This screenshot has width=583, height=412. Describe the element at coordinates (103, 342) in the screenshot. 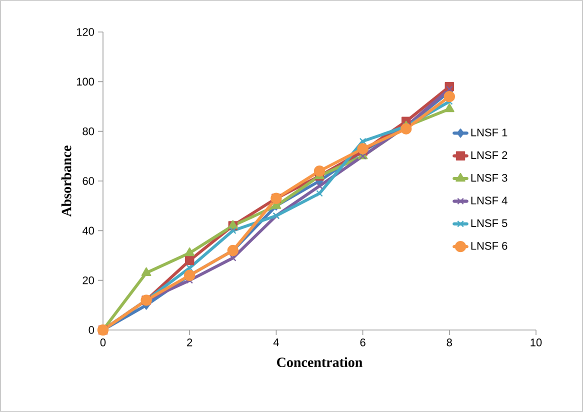

I see `x-tick-label: 0` at that location.